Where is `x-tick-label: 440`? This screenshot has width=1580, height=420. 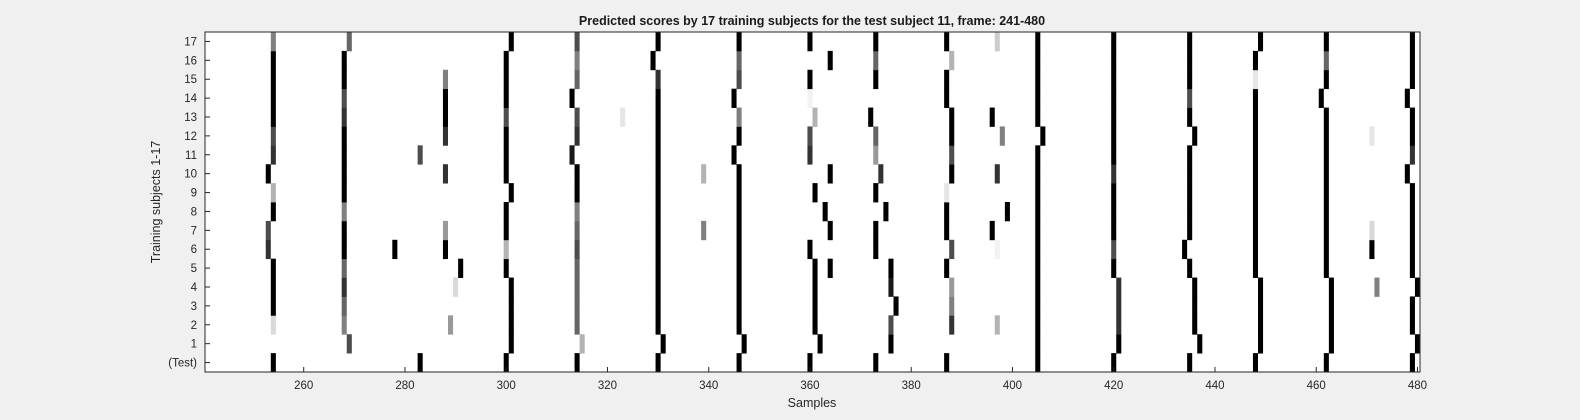
x-tick-label: 440 is located at coordinates (1214, 386).